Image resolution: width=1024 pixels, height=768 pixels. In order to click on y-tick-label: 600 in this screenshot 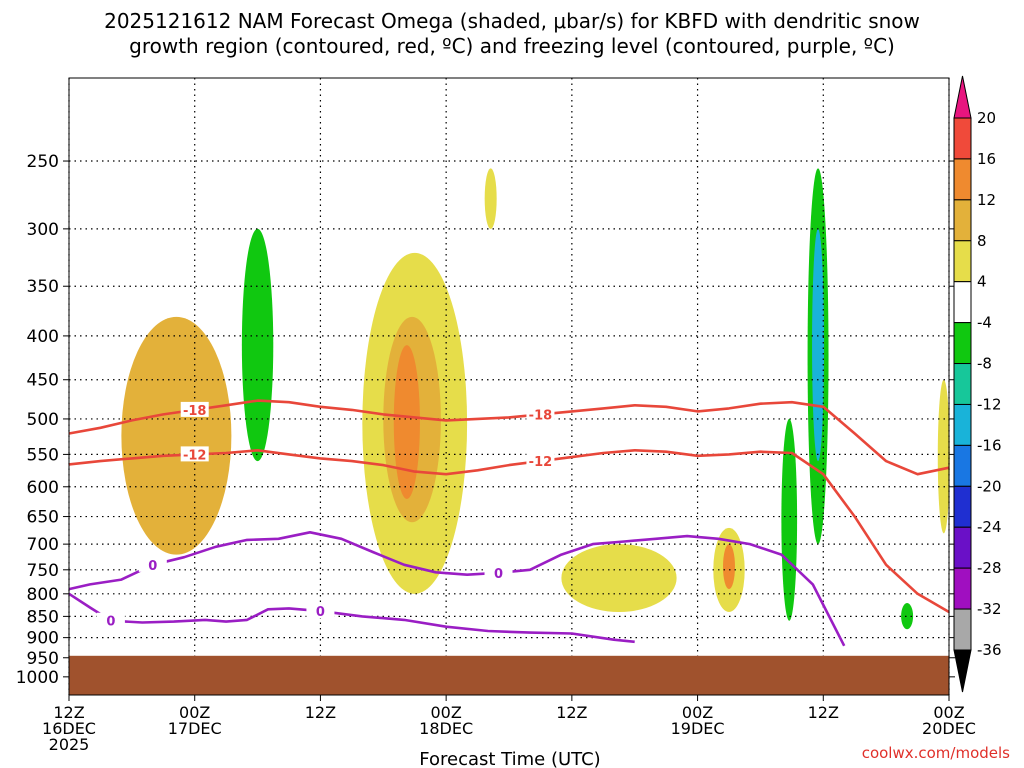, I will do `click(43, 488)`.